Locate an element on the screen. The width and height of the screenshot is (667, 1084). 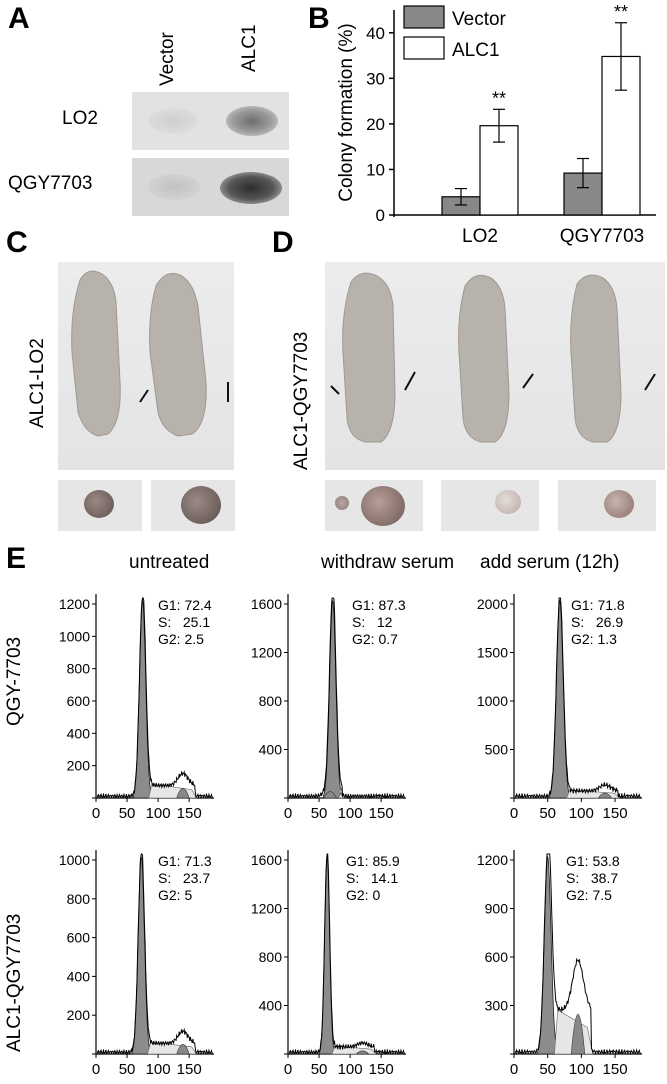
y-tick-label: 30 is located at coordinates (375, 78).